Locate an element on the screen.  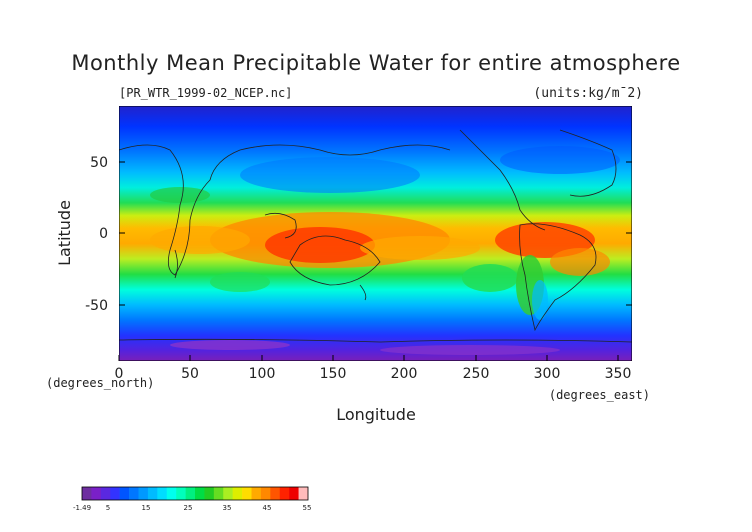
colorbar-frame is located at coordinates (195, 493).